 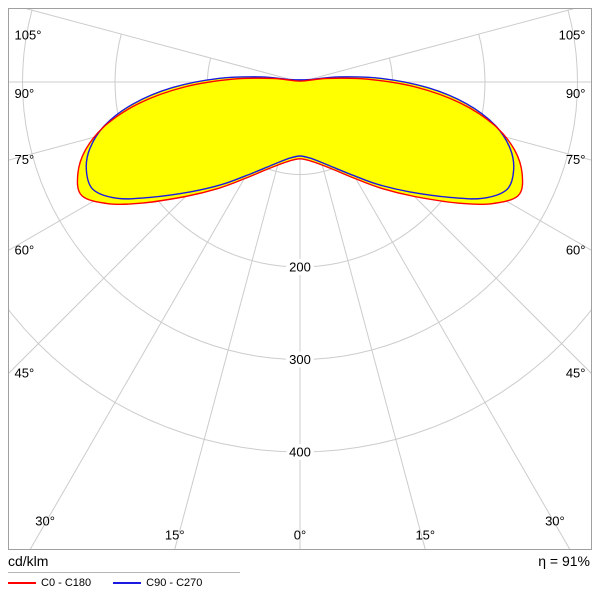 I want to click on legend-item-c0: C0 - C180, so click(x=49, y=583).